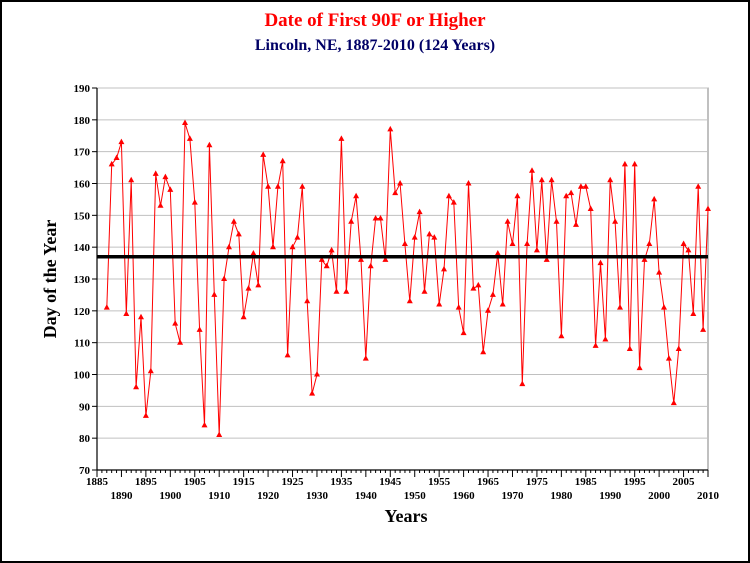 The height and width of the screenshot is (563, 750). Describe the element at coordinates (659, 496) in the screenshot. I see `x-tick-label: 2000` at that location.